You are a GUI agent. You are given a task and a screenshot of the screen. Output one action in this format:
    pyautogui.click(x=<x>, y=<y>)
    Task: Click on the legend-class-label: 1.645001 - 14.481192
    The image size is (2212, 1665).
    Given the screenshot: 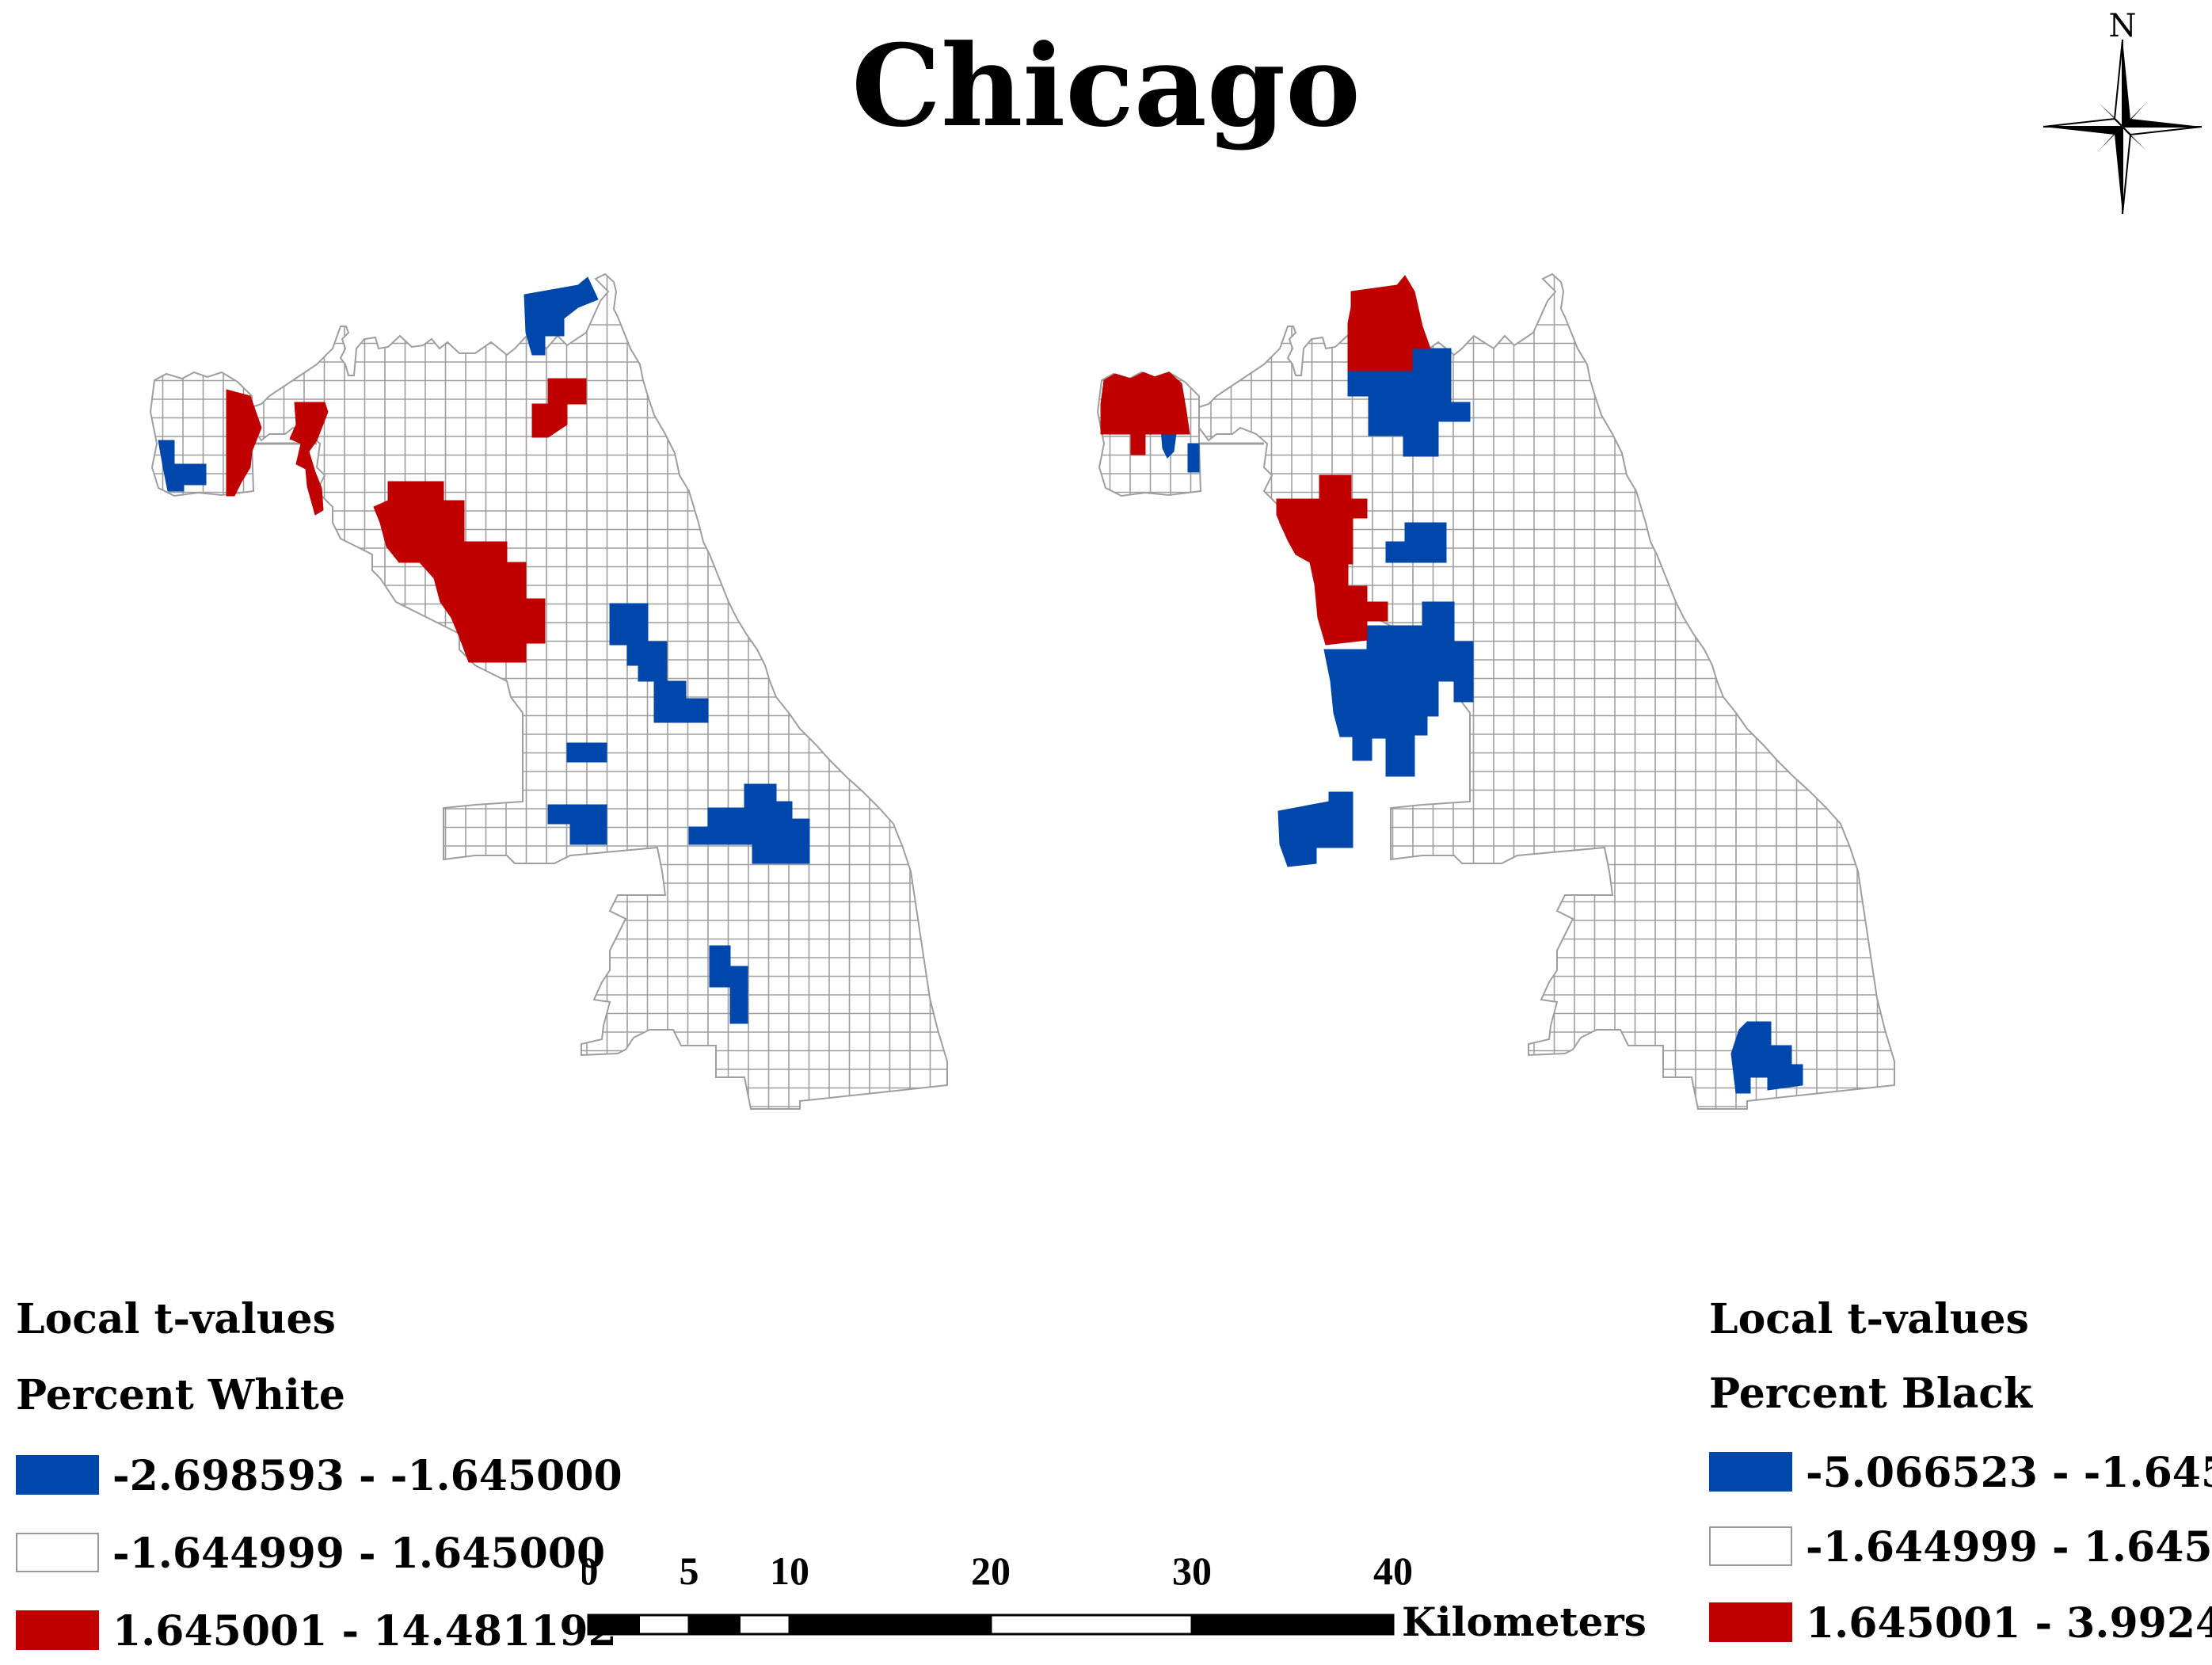 What is the action you would take?
    pyautogui.click(x=364, y=1631)
    